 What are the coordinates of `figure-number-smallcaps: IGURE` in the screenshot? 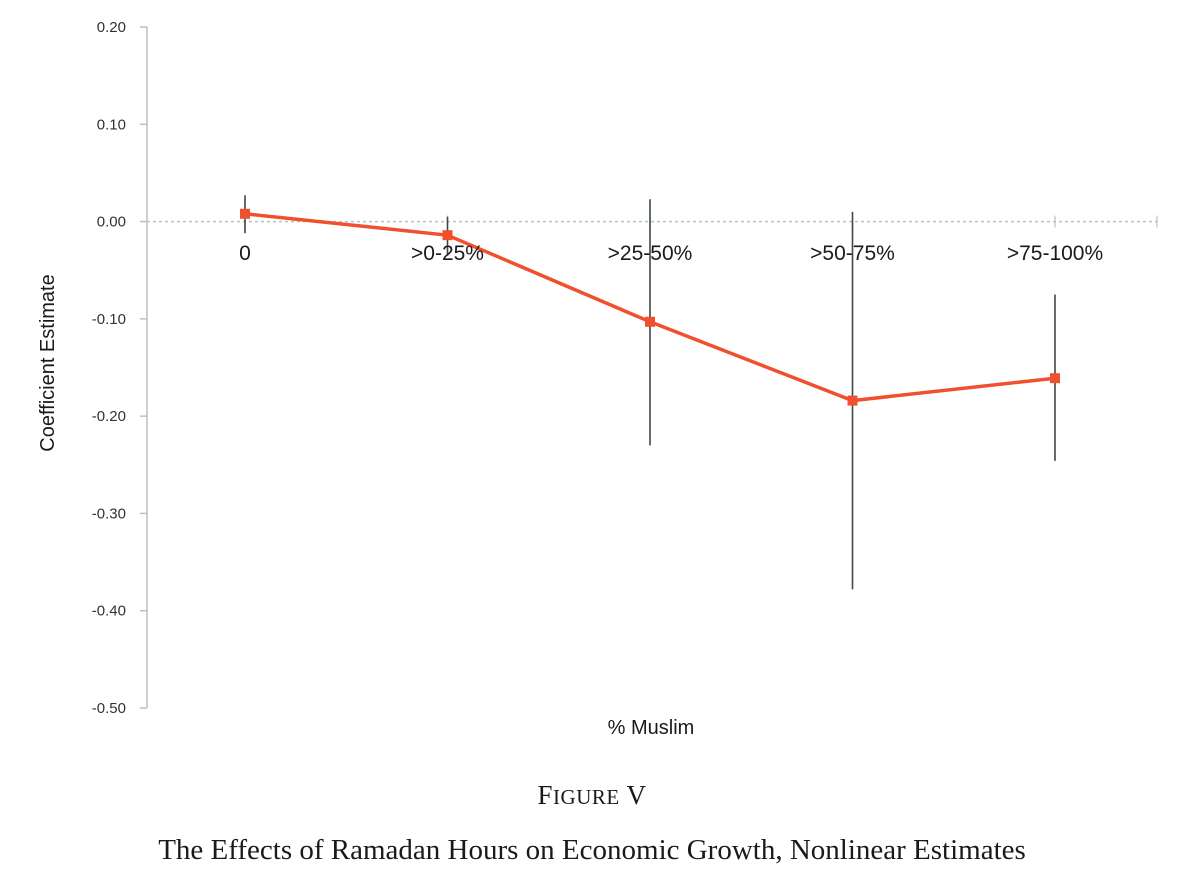 It's located at (586, 797).